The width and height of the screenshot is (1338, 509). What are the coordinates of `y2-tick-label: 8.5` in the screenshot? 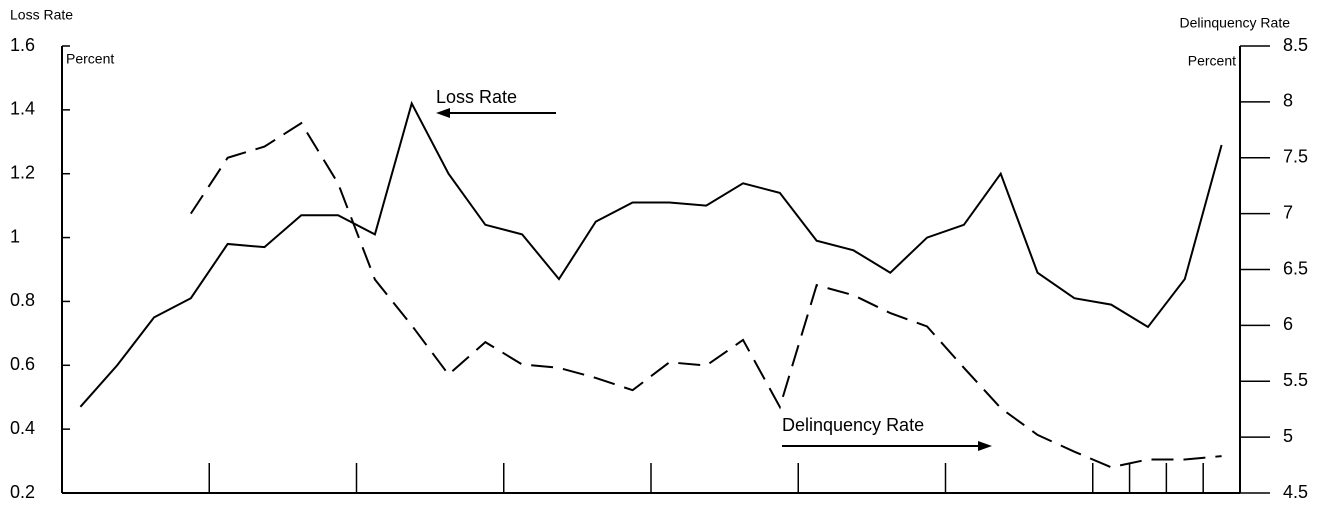 It's located at (1295, 45).